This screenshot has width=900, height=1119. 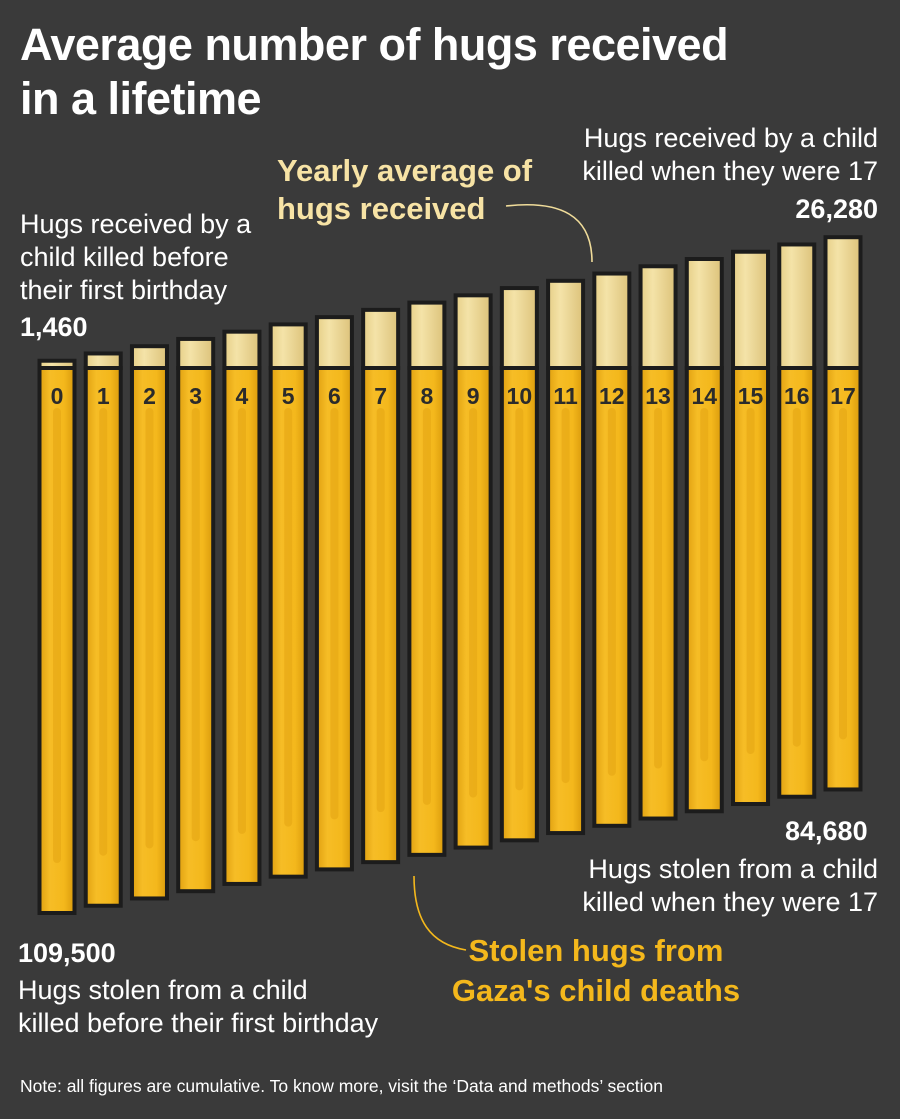 What do you see at coordinates (57, 396) in the screenshot?
I see `age-label-0: 0` at bounding box center [57, 396].